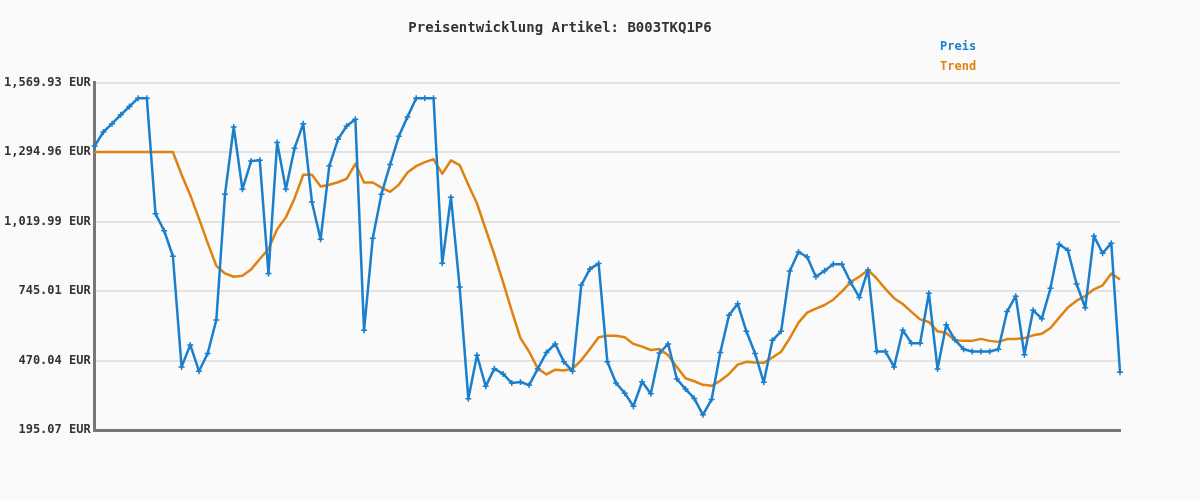  What do you see at coordinates (47, 81) in the screenshot?
I see `y-tick-label: 1,569.93 EUR` at bounding box center [47, 81].